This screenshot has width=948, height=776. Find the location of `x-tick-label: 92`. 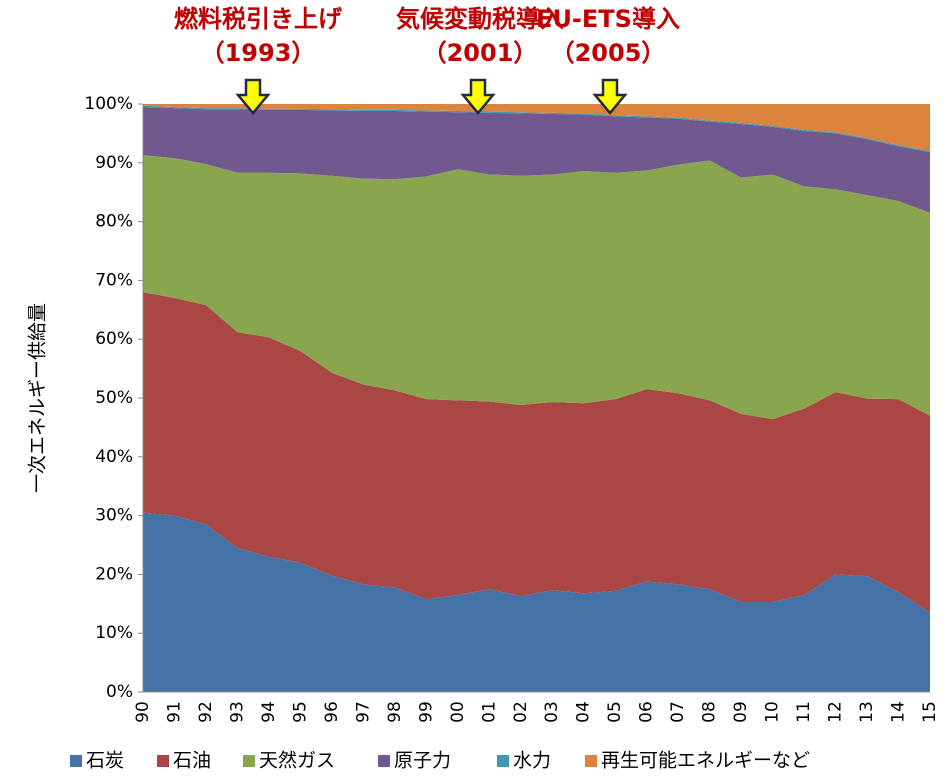

x-tick-label: 92 is located at coordinates (206, 712).